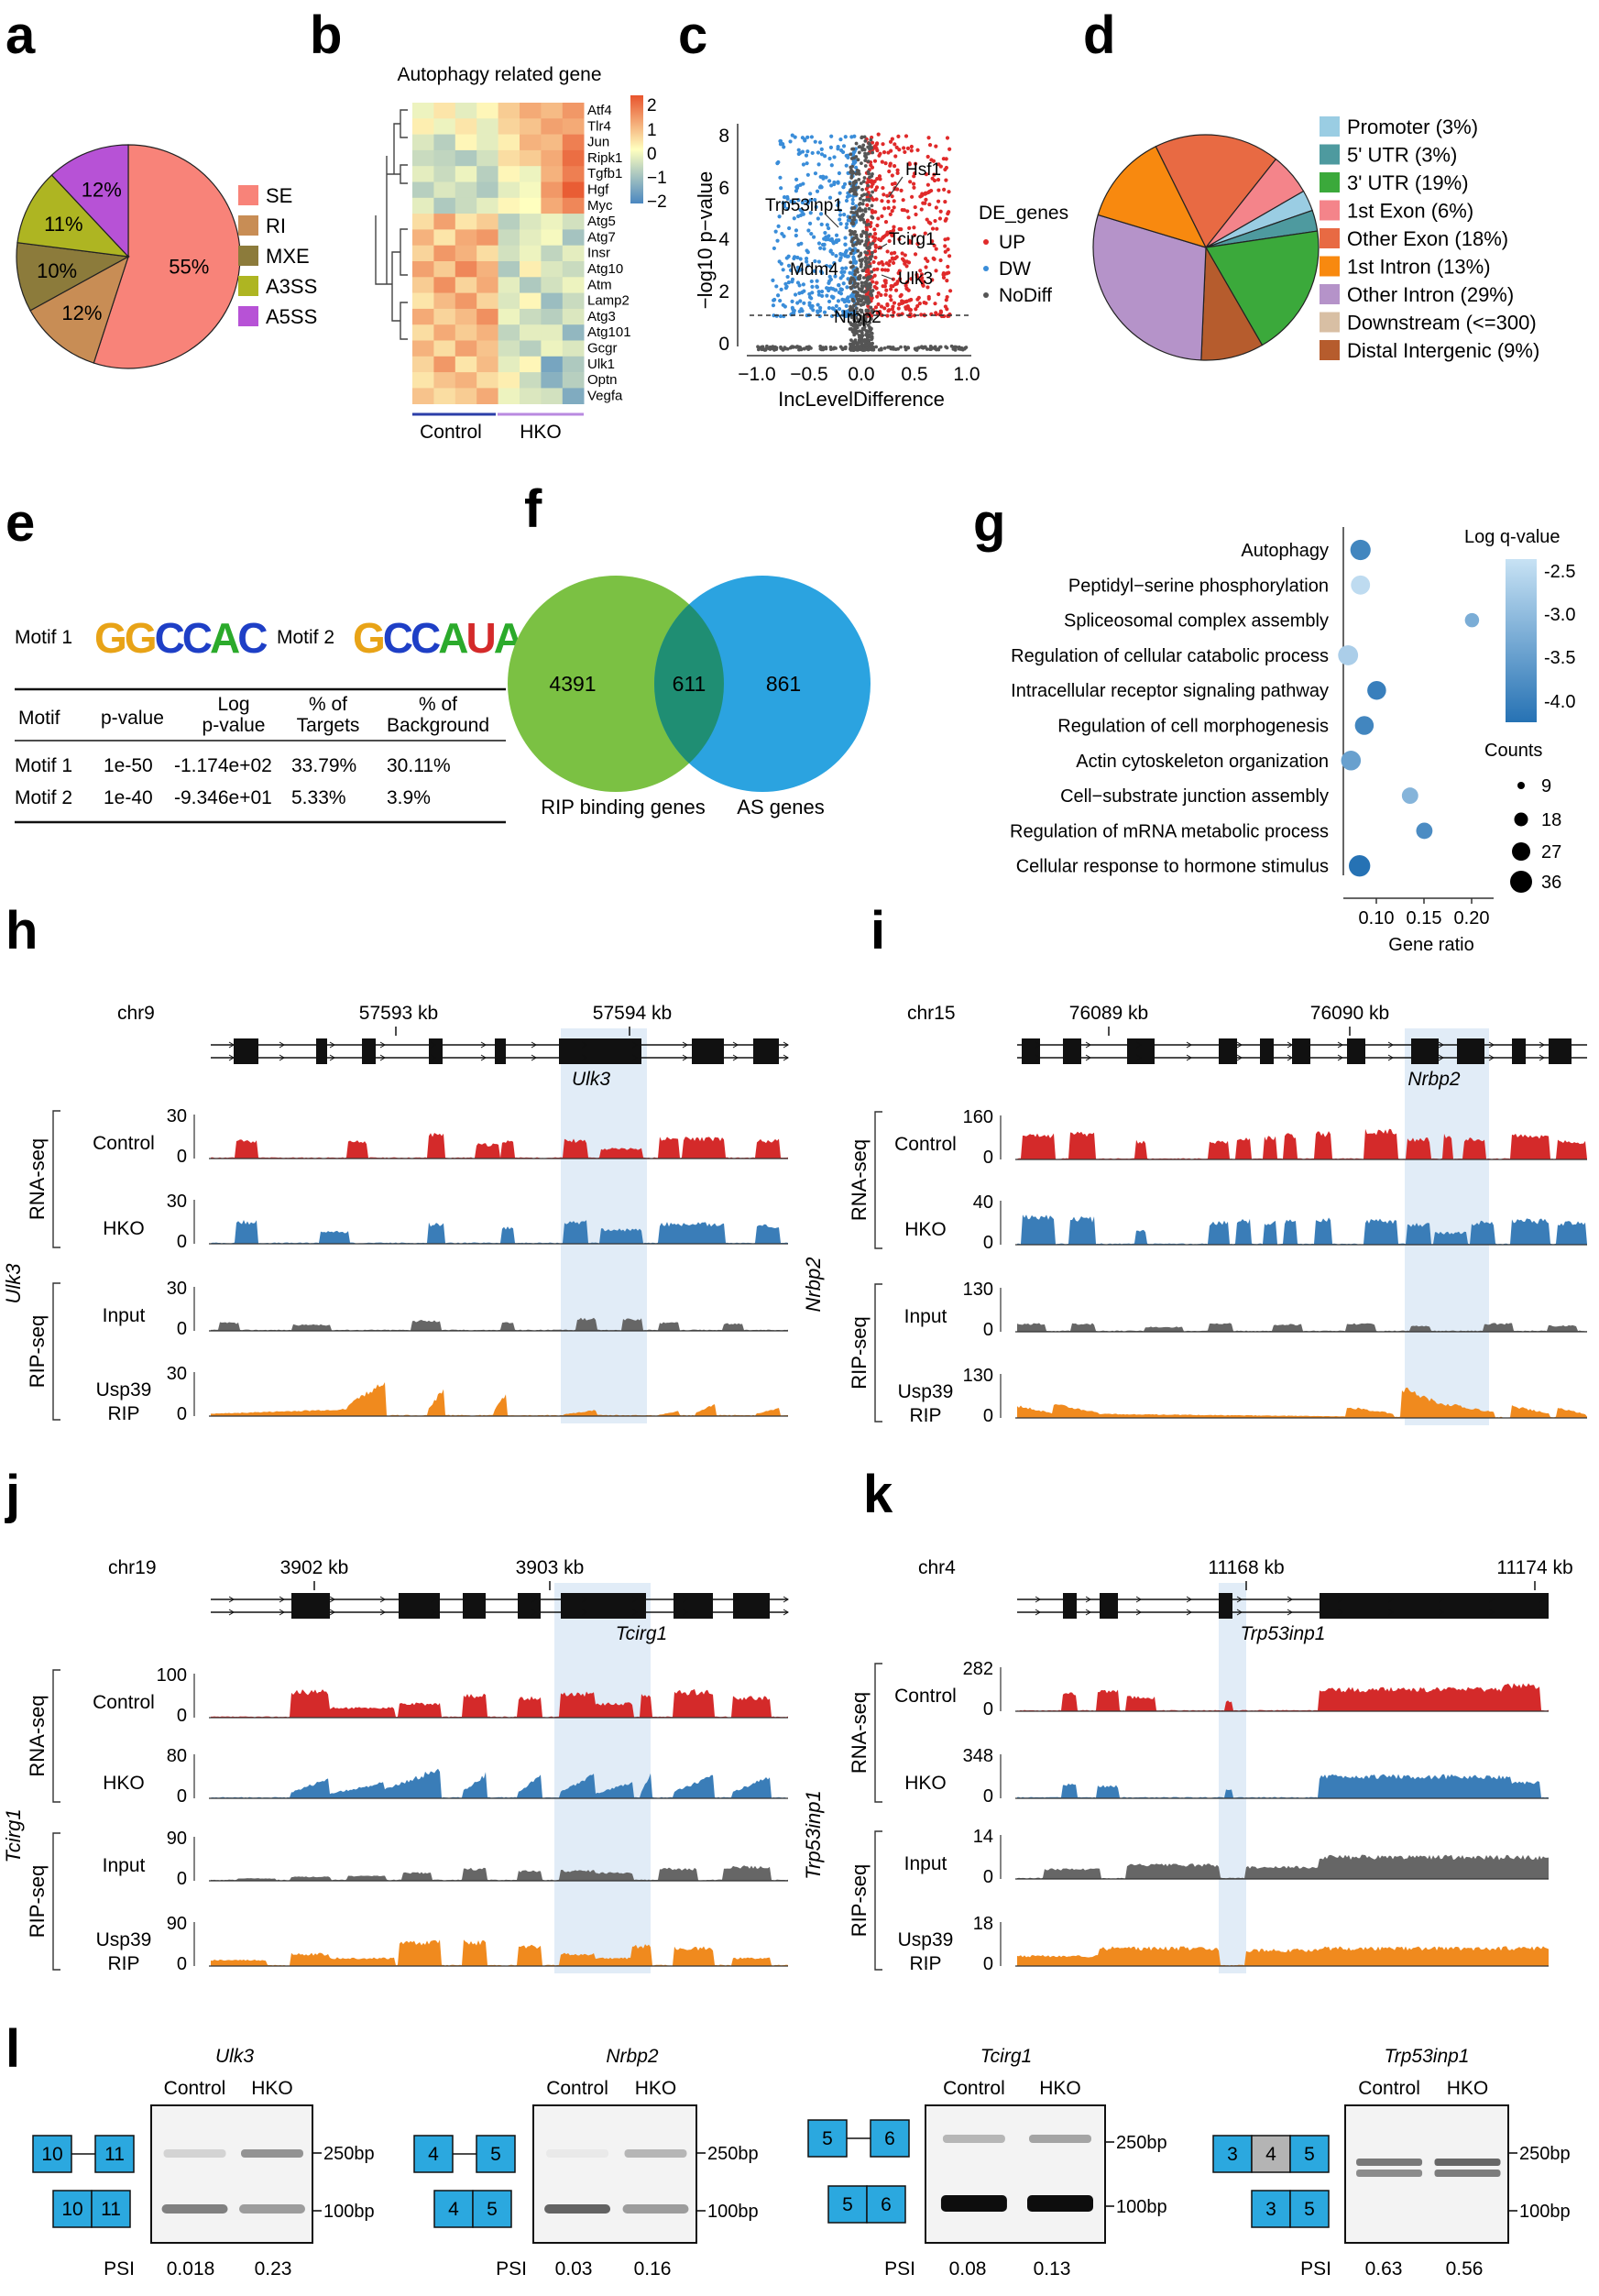 This screenshot has width=1599, height=2296. I want to click on venn-diagram: 4391 611 861 RIP binding genes AS genes, so click(689, 697).